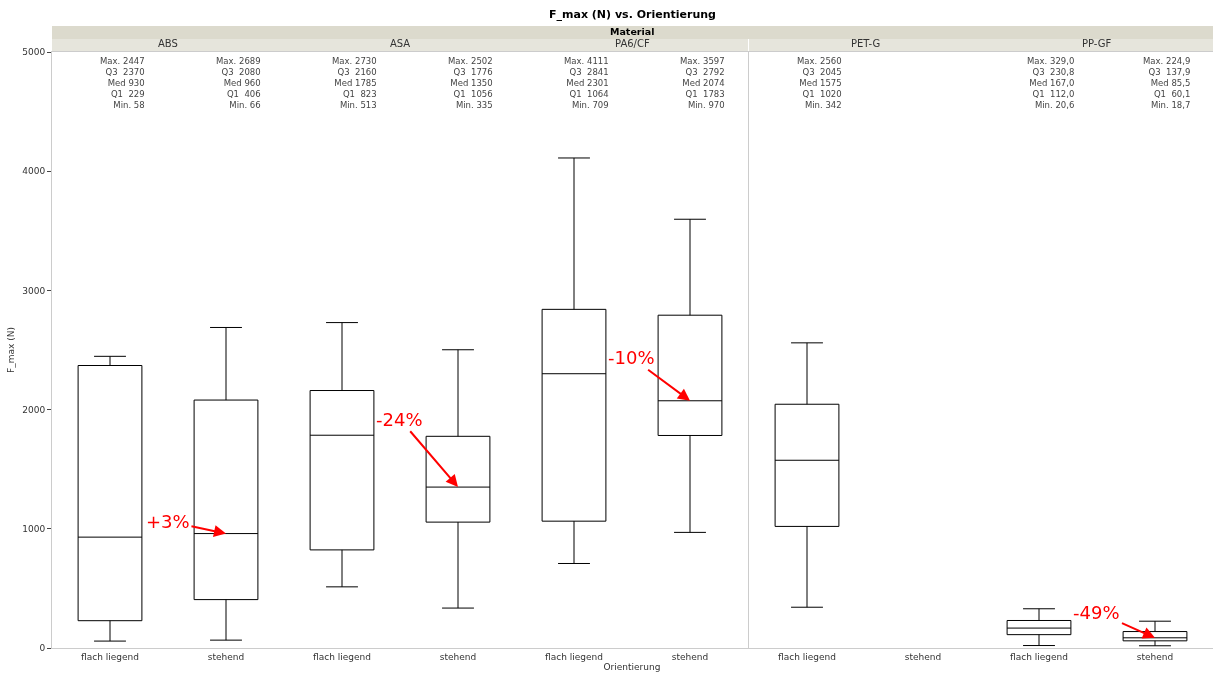 The width and height of the screenshot is (1213, 675). Describe the element at coordinates (631, 357) in the screenshot. I see `annotation: -10%` at that location.